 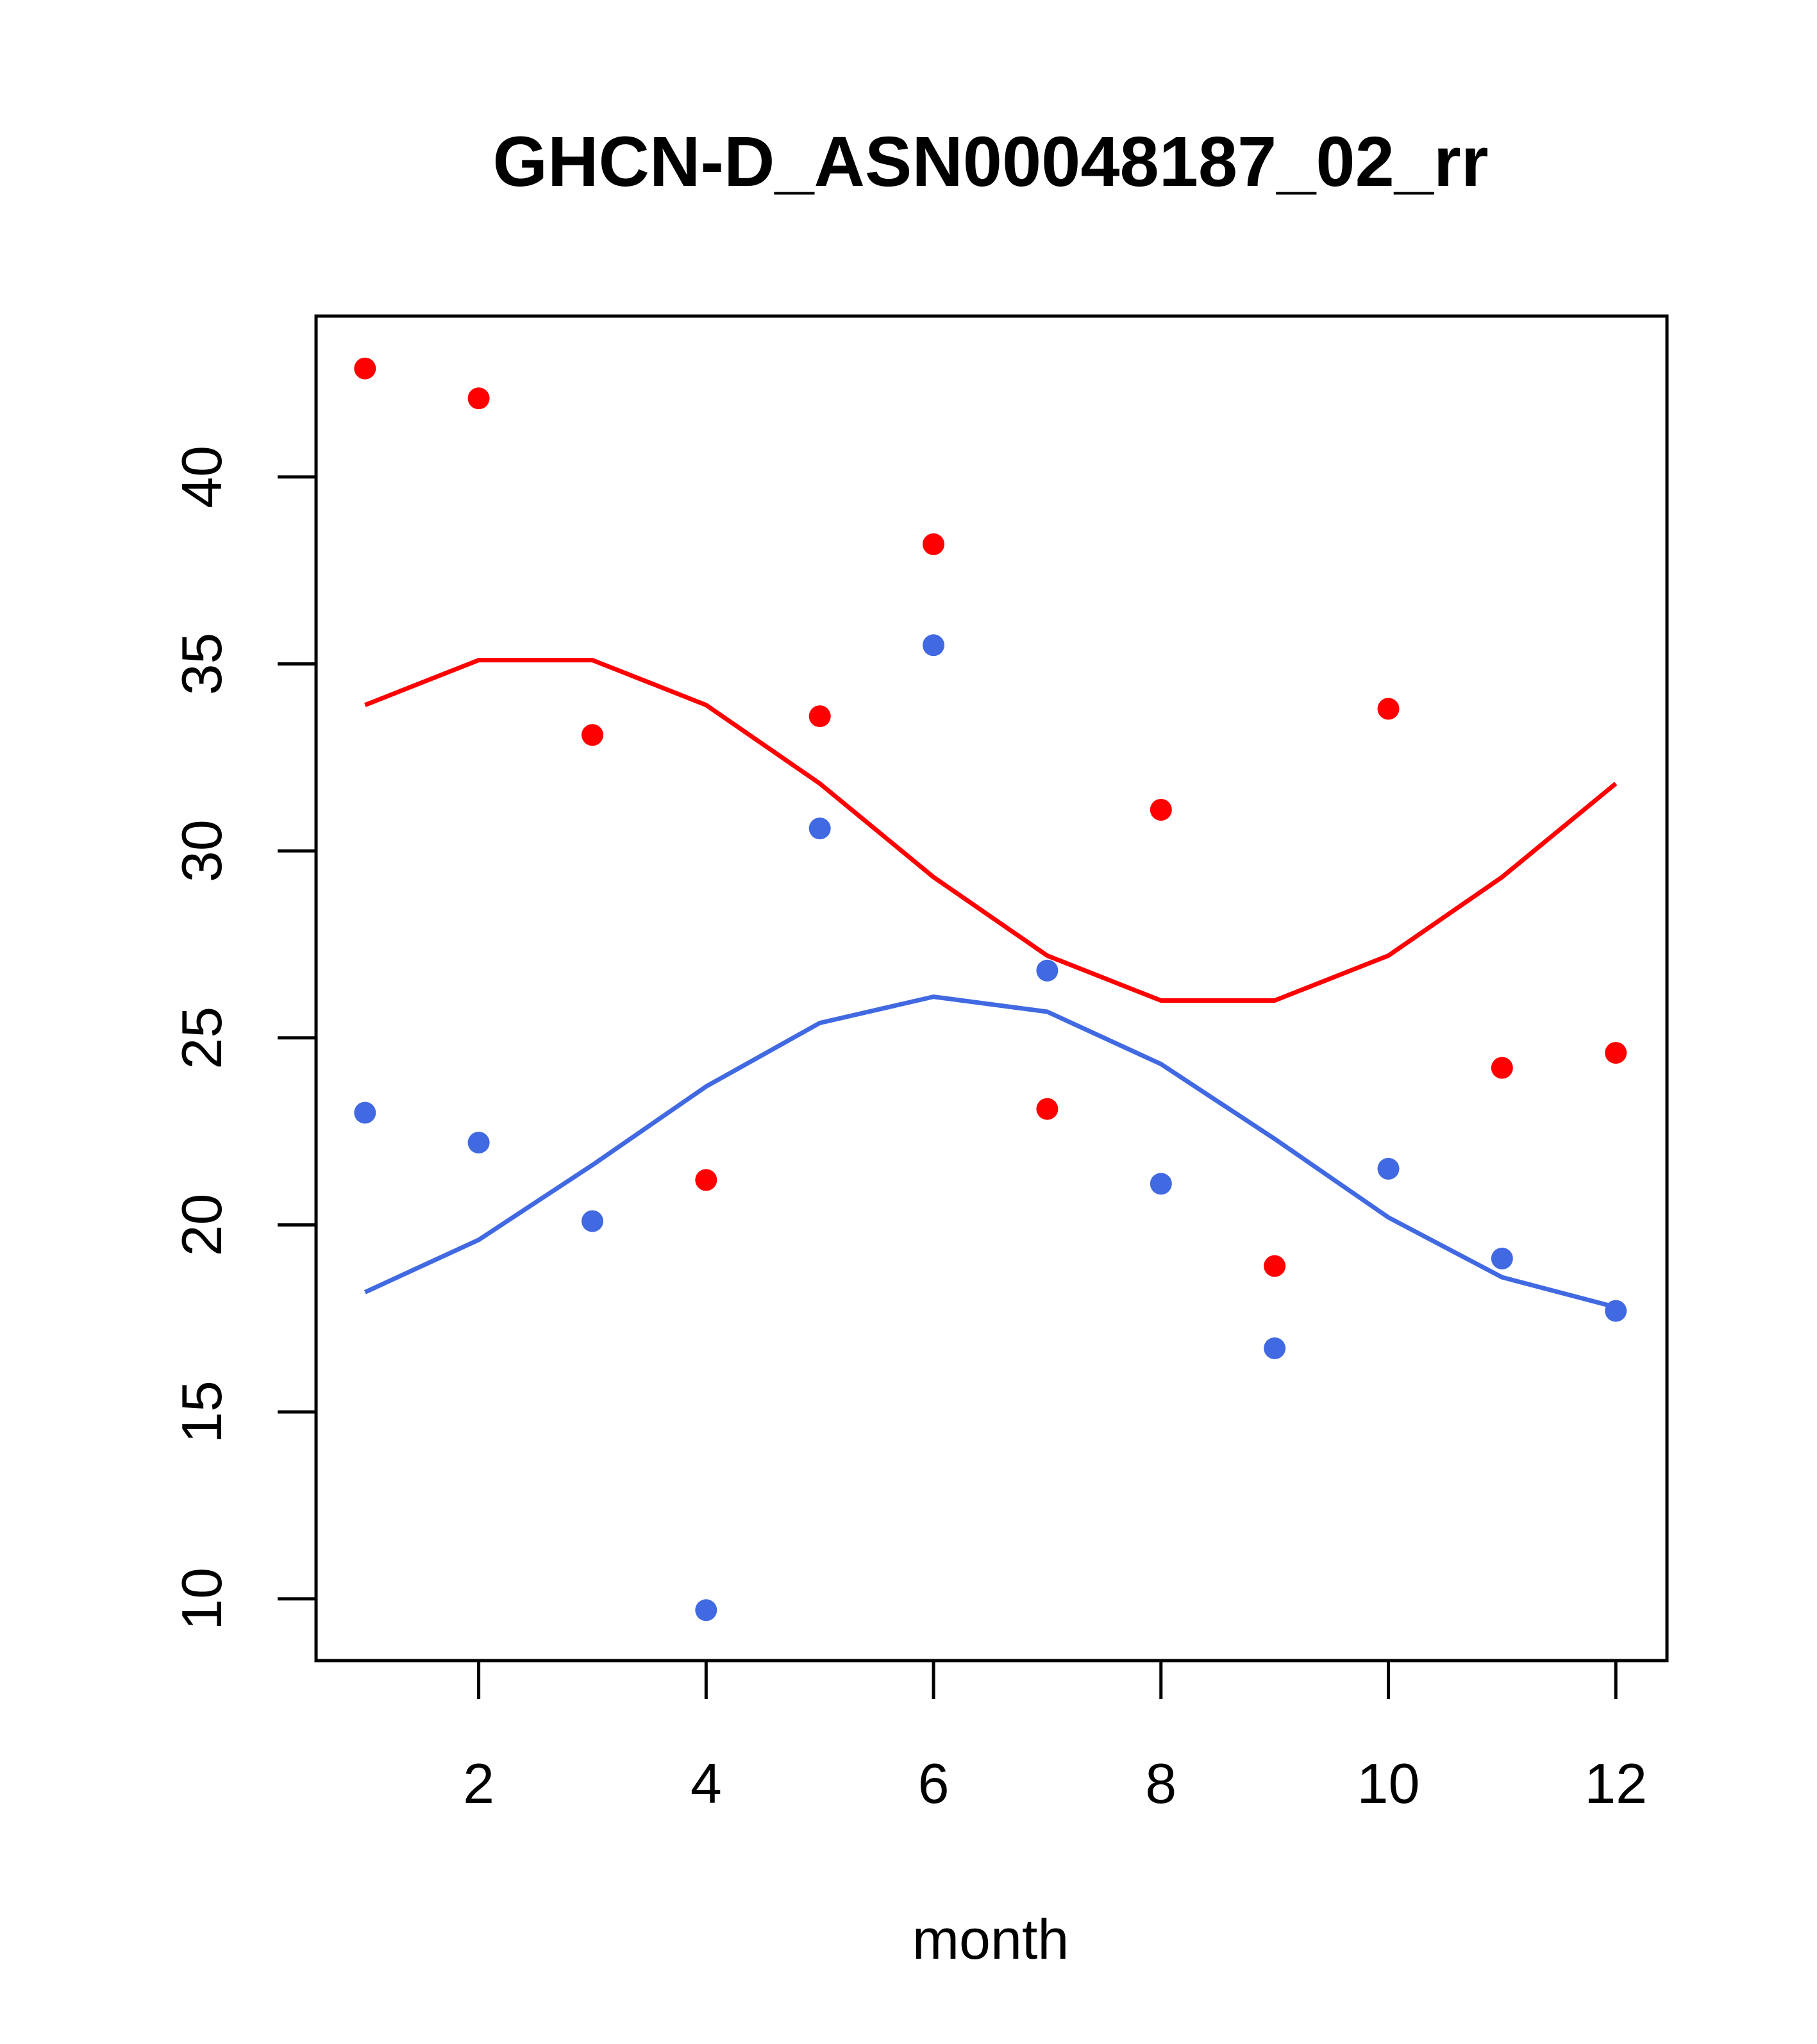 I want to click on y-tick-label: 25, so click(x=201, y=1038).